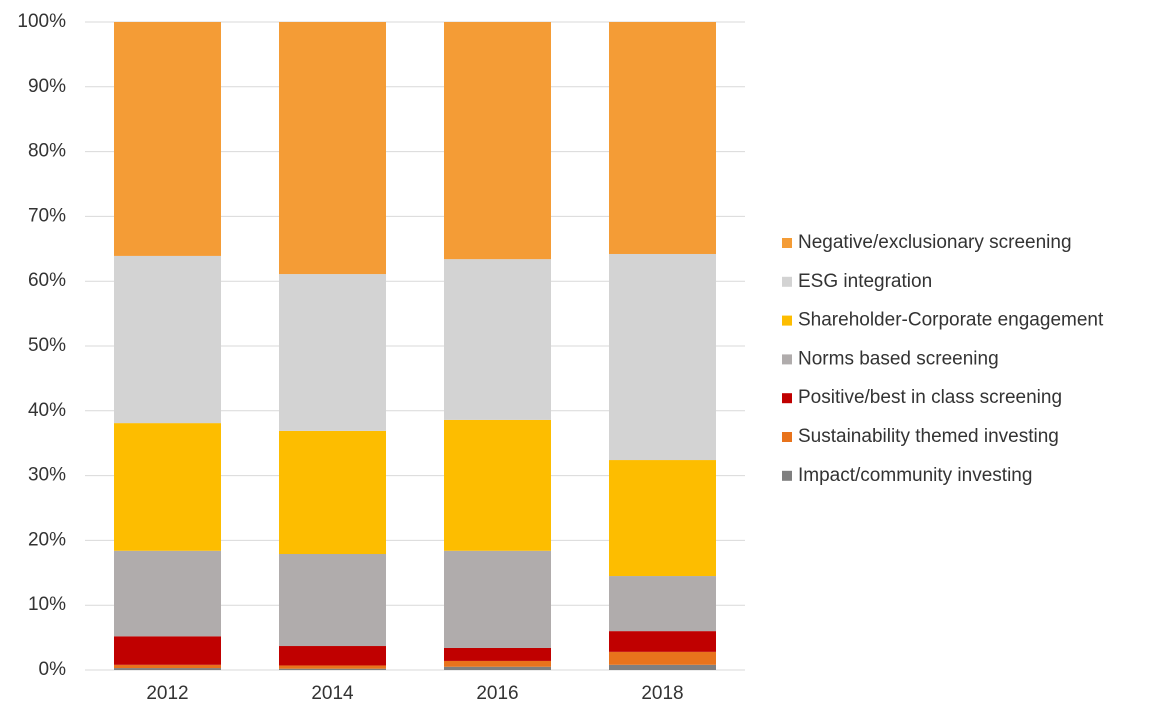 The height and width of the screenshot is (706, 1163). What do you see at coordinates (47, 151) in the screenshot?
I see `y-tick-label: 80%` at bounding box center [47, 151].